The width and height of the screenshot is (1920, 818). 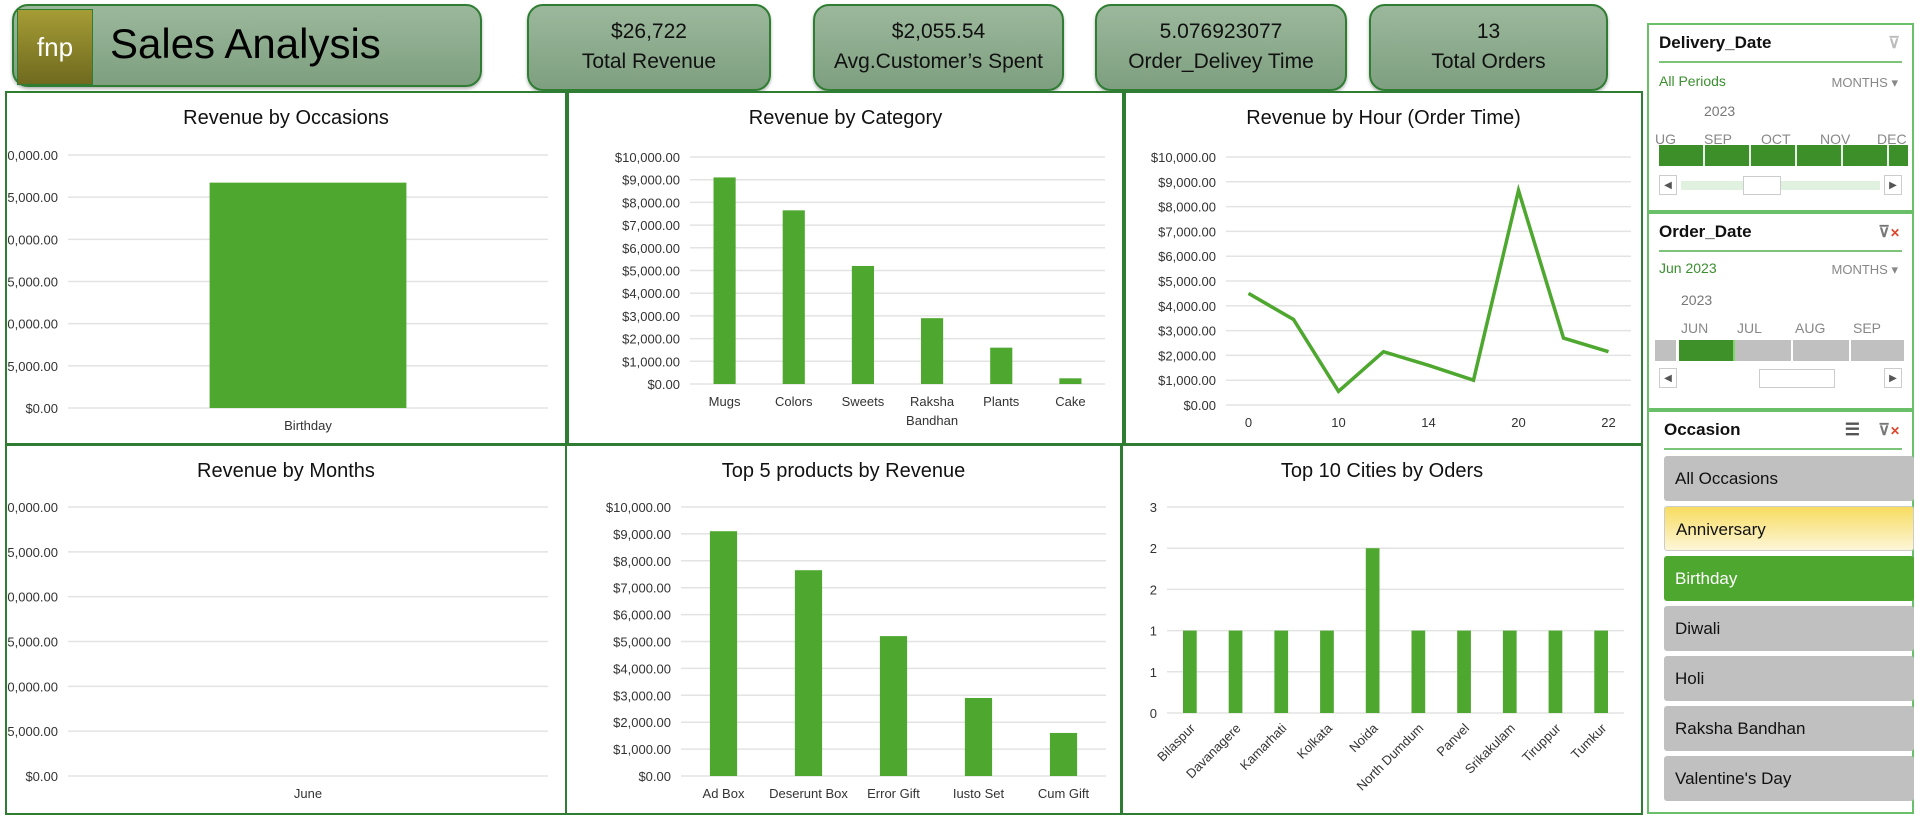 I want to click on occasion-item: All Occasions, so click(x=1789, y=478).